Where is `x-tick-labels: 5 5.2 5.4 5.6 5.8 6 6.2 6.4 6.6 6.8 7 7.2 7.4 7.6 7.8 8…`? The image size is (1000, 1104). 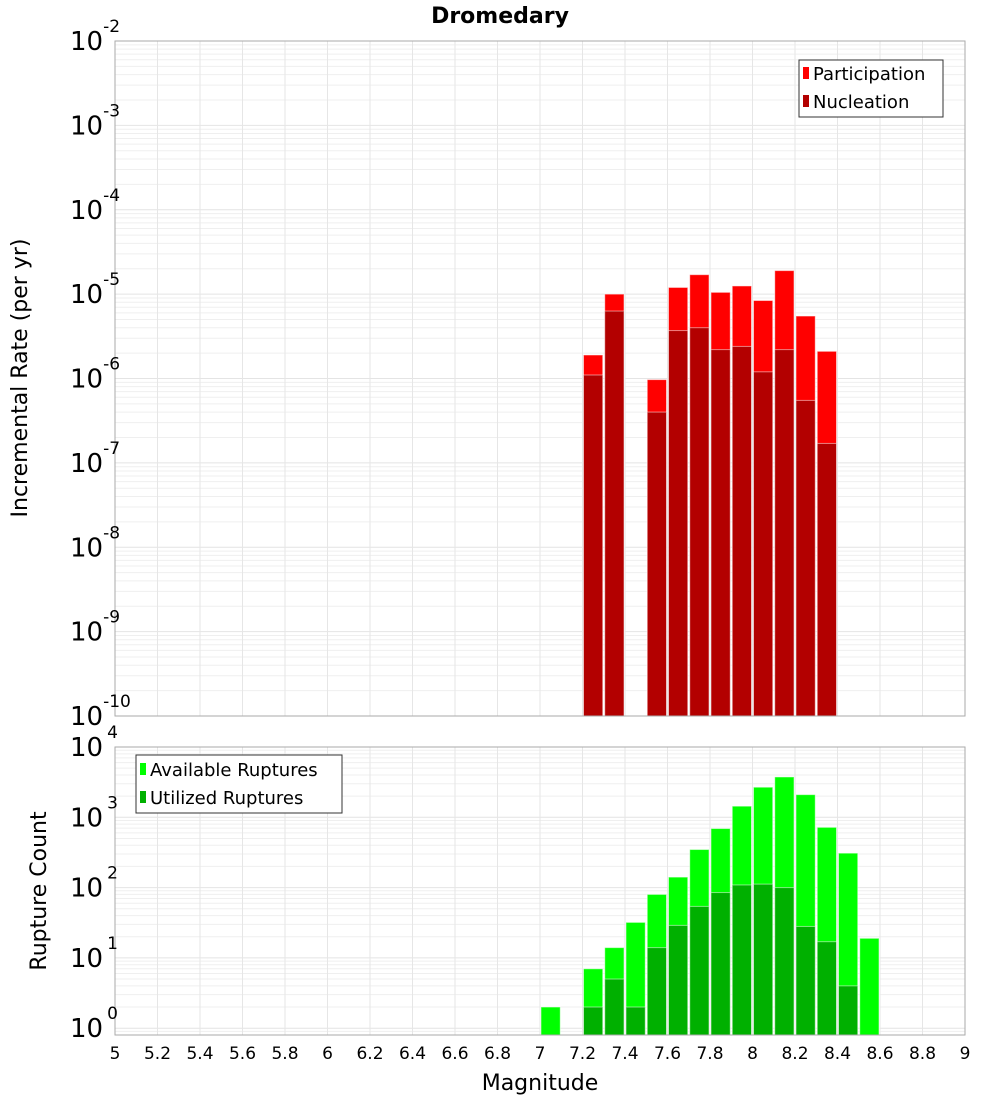
x-tick-labels: 5 5.2 5.4 5.6 5.8 6 6.2 6.4 6.6 6.8 7 7.2 7.4 7.6 7.8 8… is located at coordinates (540, 1054).